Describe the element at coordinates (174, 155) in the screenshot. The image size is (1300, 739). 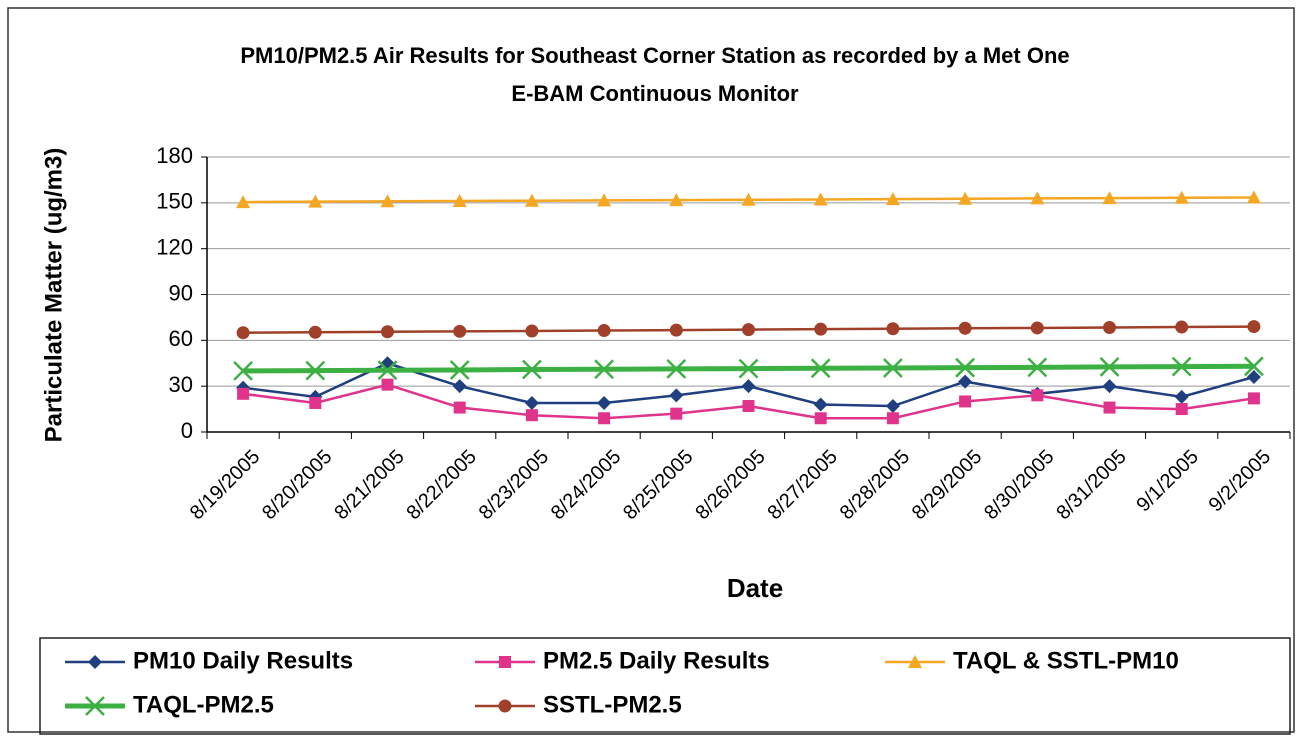
I see `y-tick-label: 180` at that location.